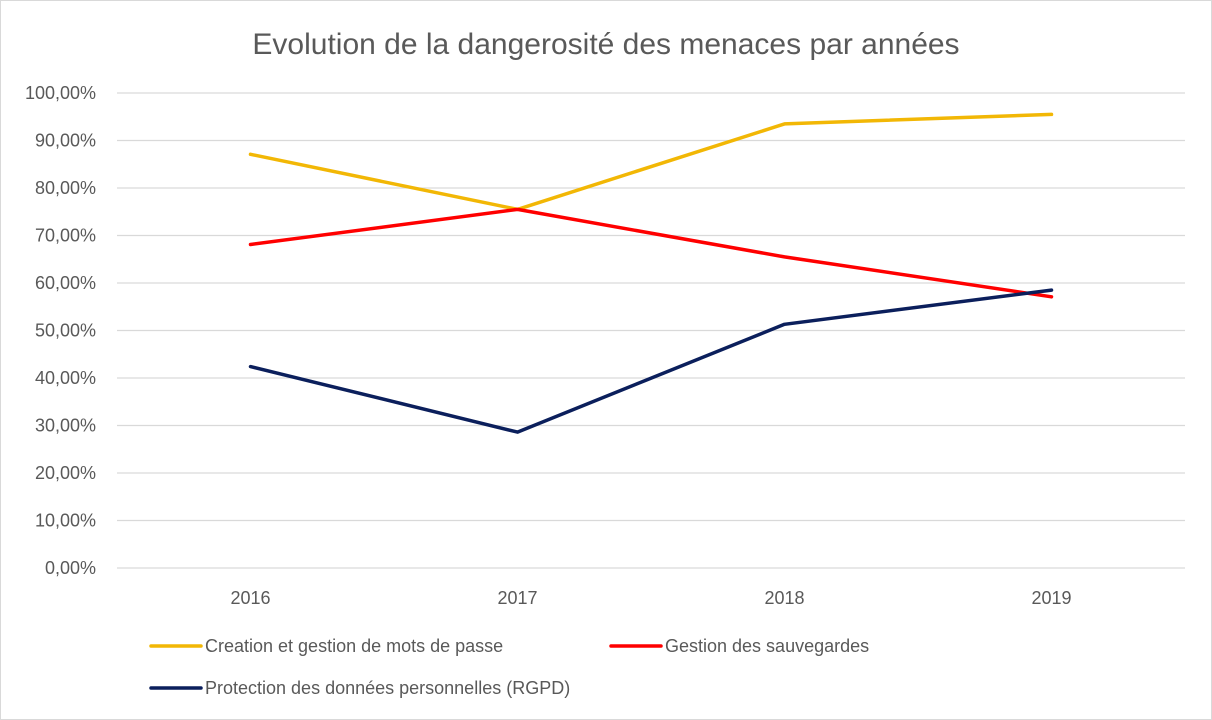 This screenshot has width=1212, height=720. I want to click on y-tick-label: 60,00%, so click(65, 283).